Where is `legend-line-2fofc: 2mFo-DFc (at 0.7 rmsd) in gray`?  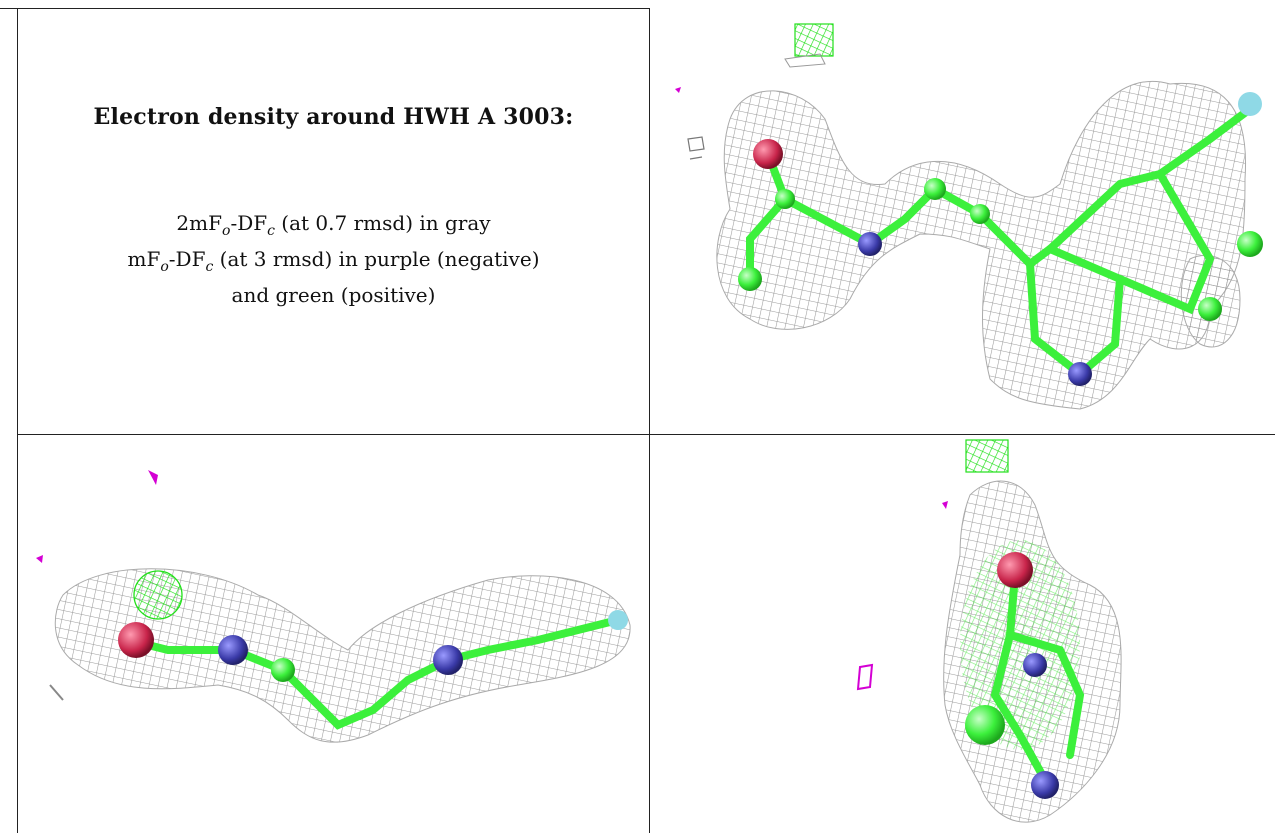 legend-line-2fofc: 2mFo-DFc (at 0.7 rmsd) in gray is located at coordinates (333, 227).